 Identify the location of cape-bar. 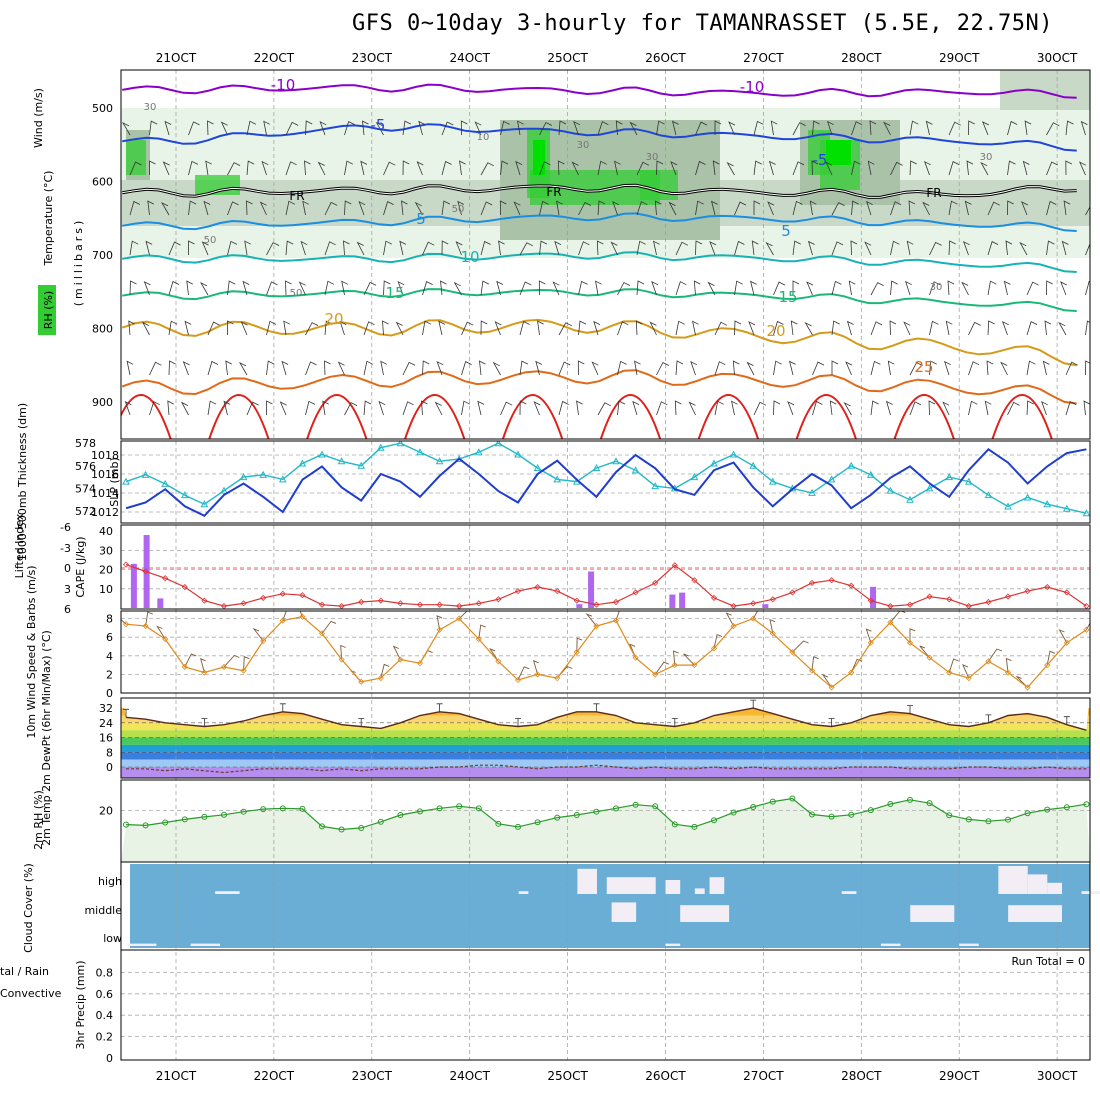
(591, 589).